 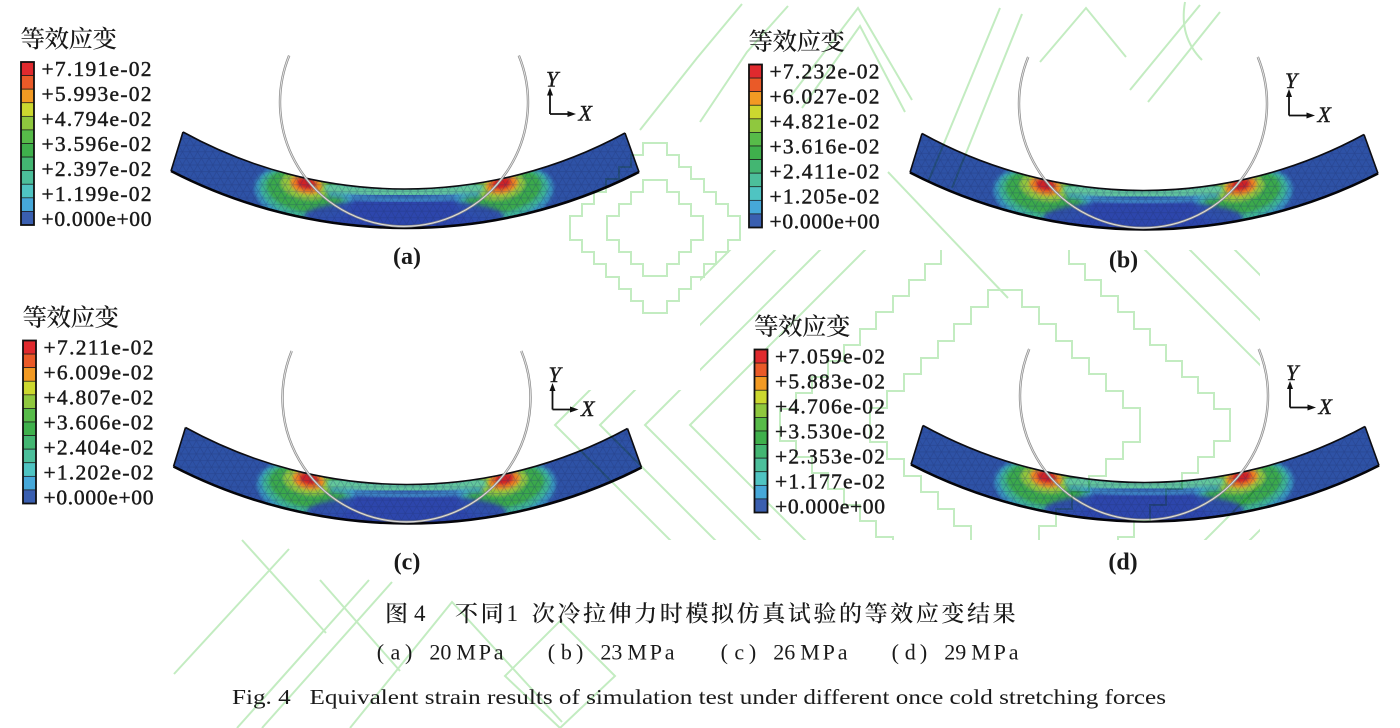 I want to click on svg-text: +7.191e-02, so click(x=97, y=69).